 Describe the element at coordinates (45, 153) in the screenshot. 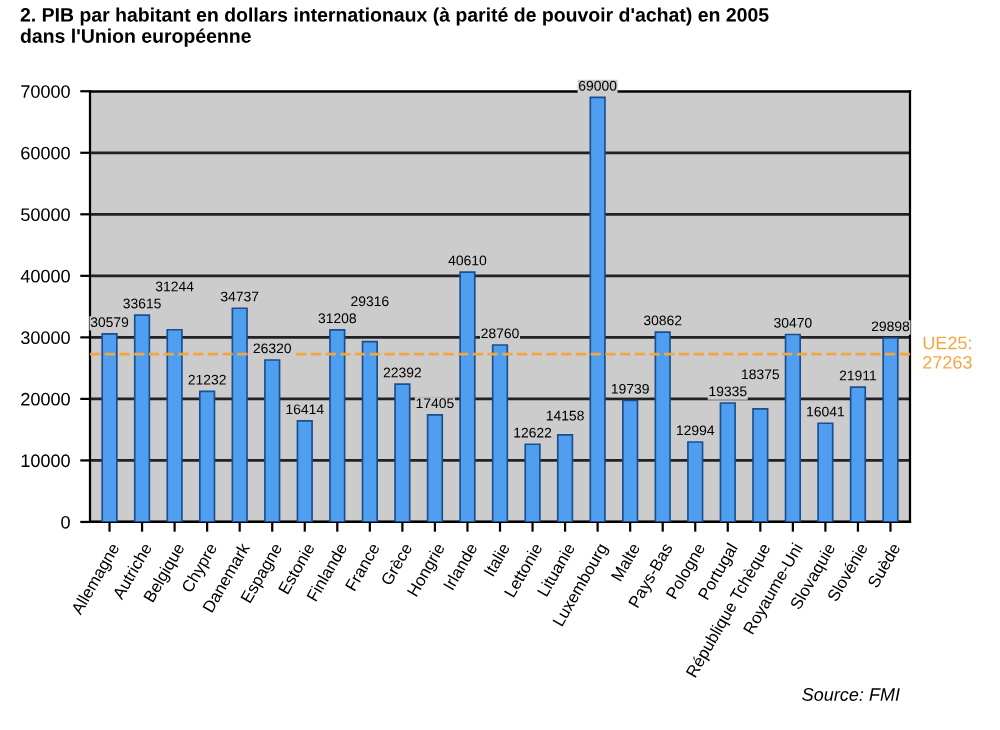

I see `y-tick-label: 60000` at that location.